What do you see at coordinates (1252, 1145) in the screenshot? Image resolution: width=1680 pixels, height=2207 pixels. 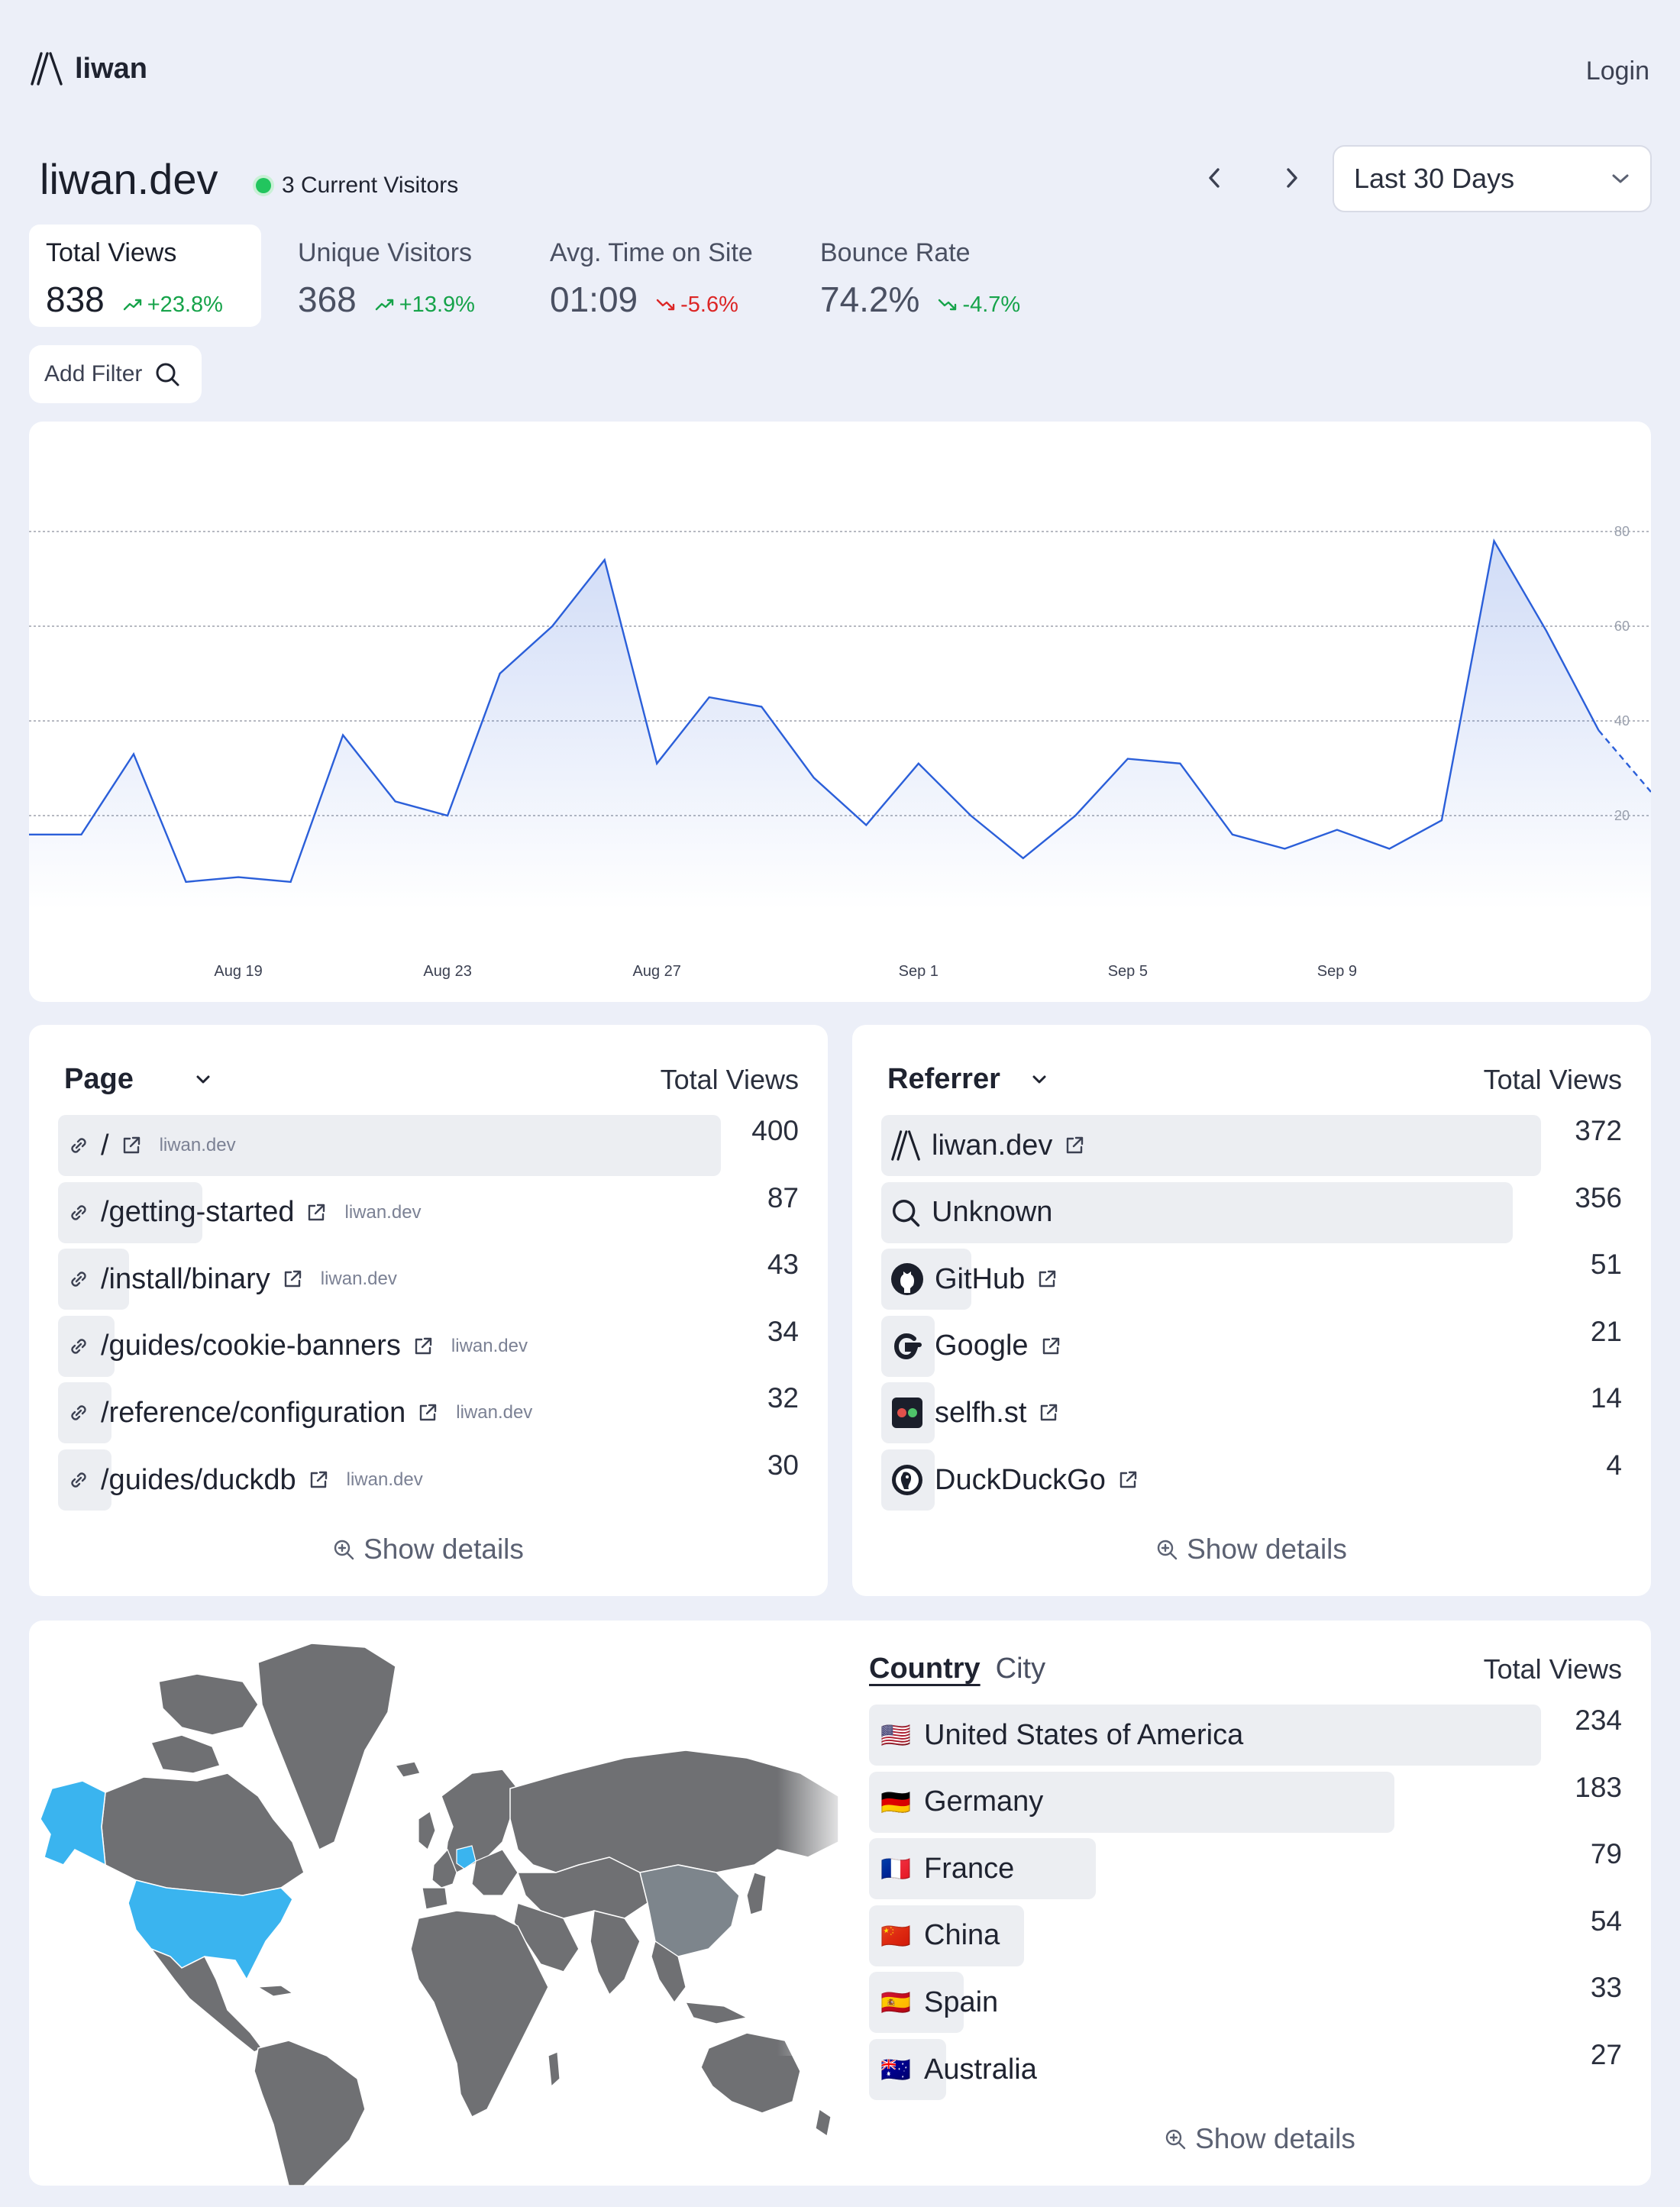 I see `referrer-row: liwan.dev 372` at bounding box center [1252, 1145].